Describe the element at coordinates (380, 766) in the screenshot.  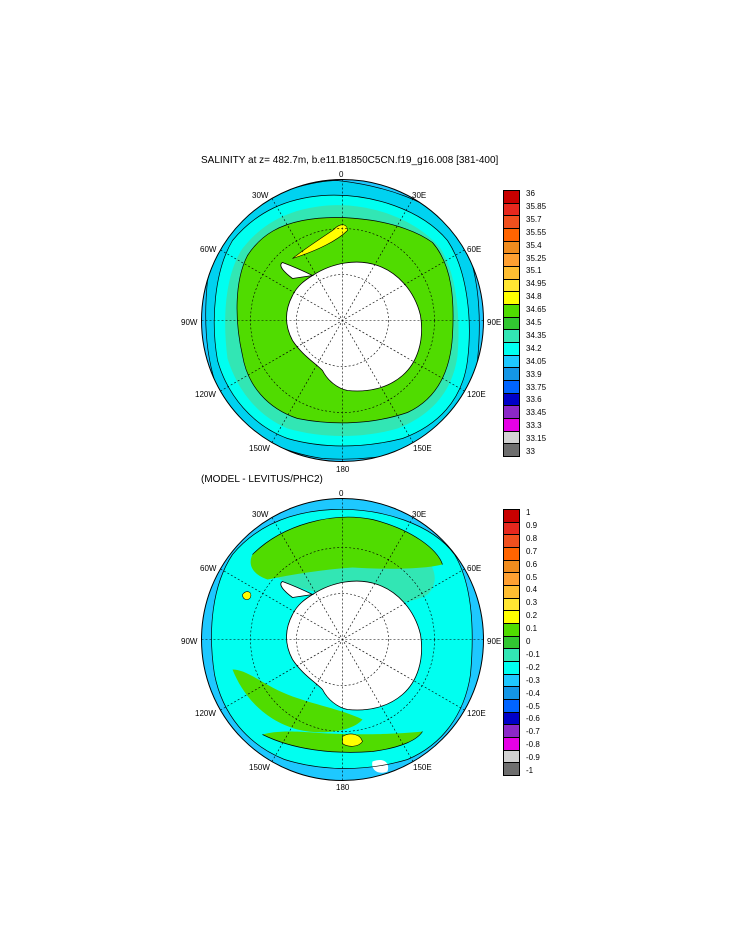
I see `missing-data-patch` at that location.